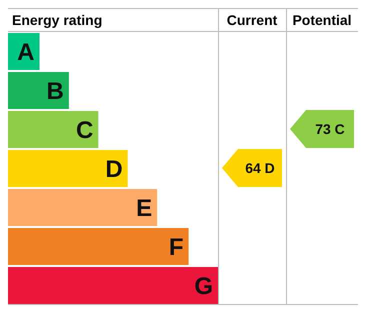 The height and width of the screenshot is (311, 366). What do you see at coordinates (55, 92) in the screenshot?
I see `y-tick-label: B` at bounding box center [55, 92].